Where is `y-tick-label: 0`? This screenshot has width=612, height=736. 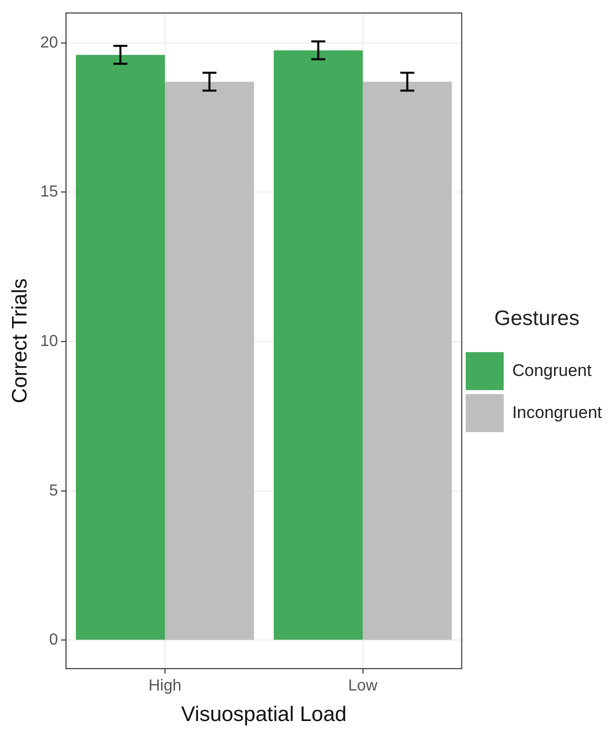 y-tick-label: 0 is located at coordinates (53, 640).